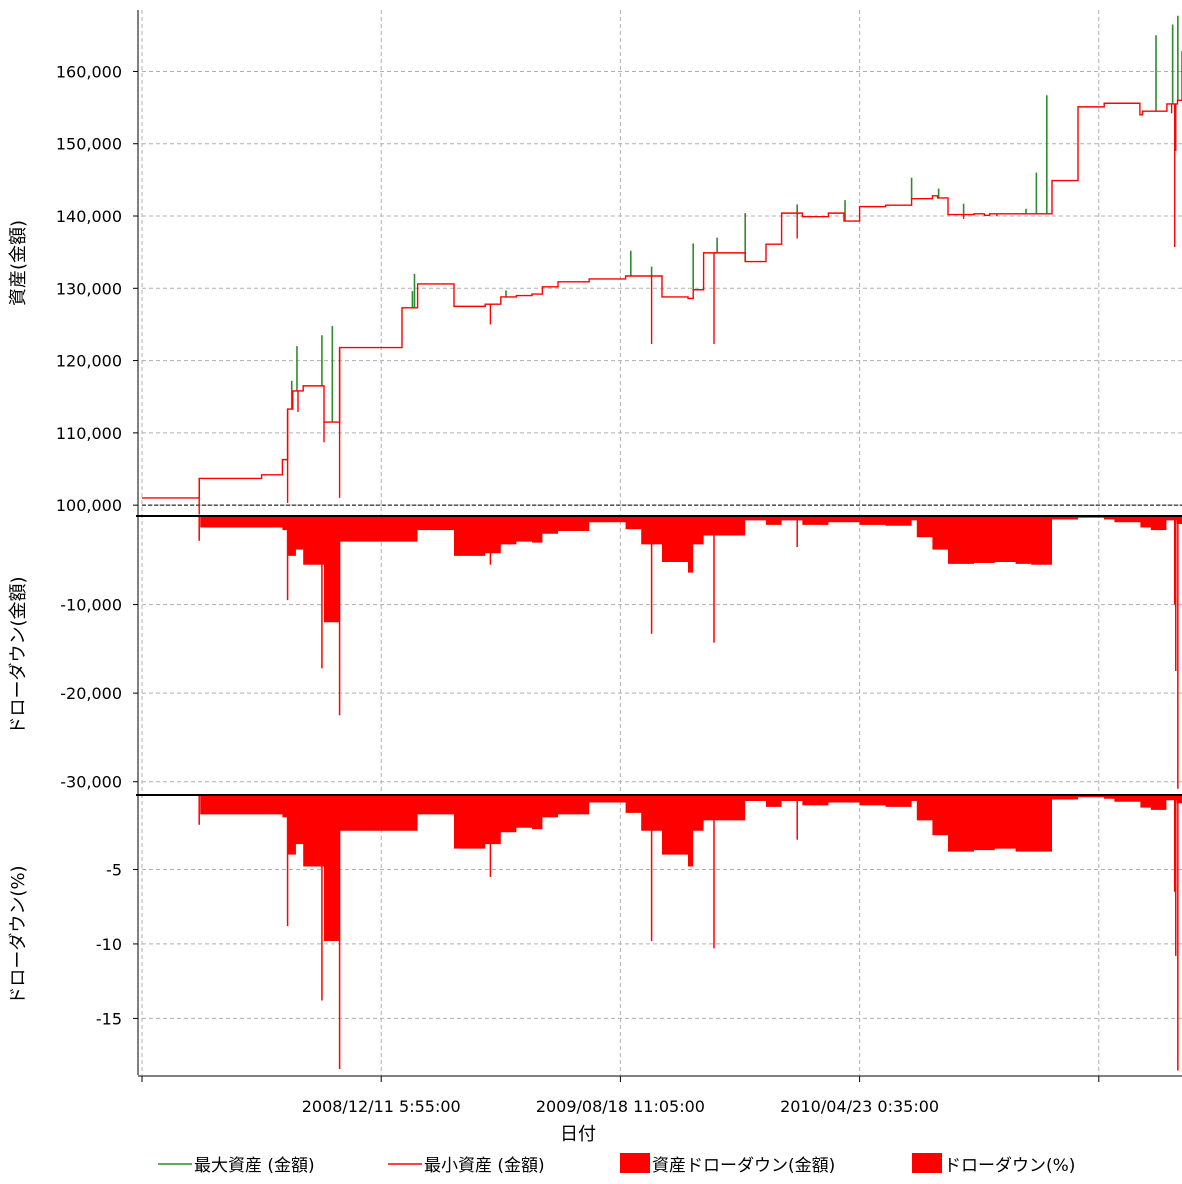  Describe the element at coordinates (578, 1134) in the screenshot. I see `x-axis-title: 日付` at that location.